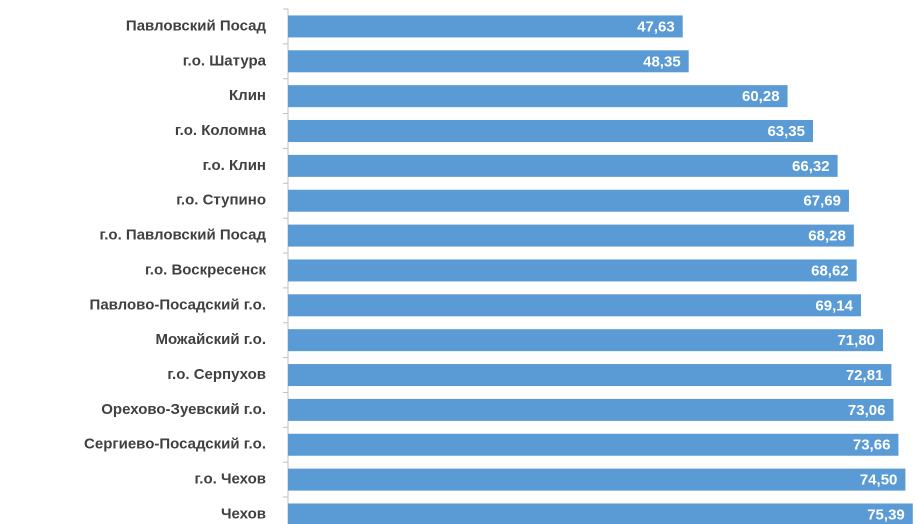 The width and height of the screenshot is (917, 524). I want to click on value-label: 75,39, so click(886, 514).